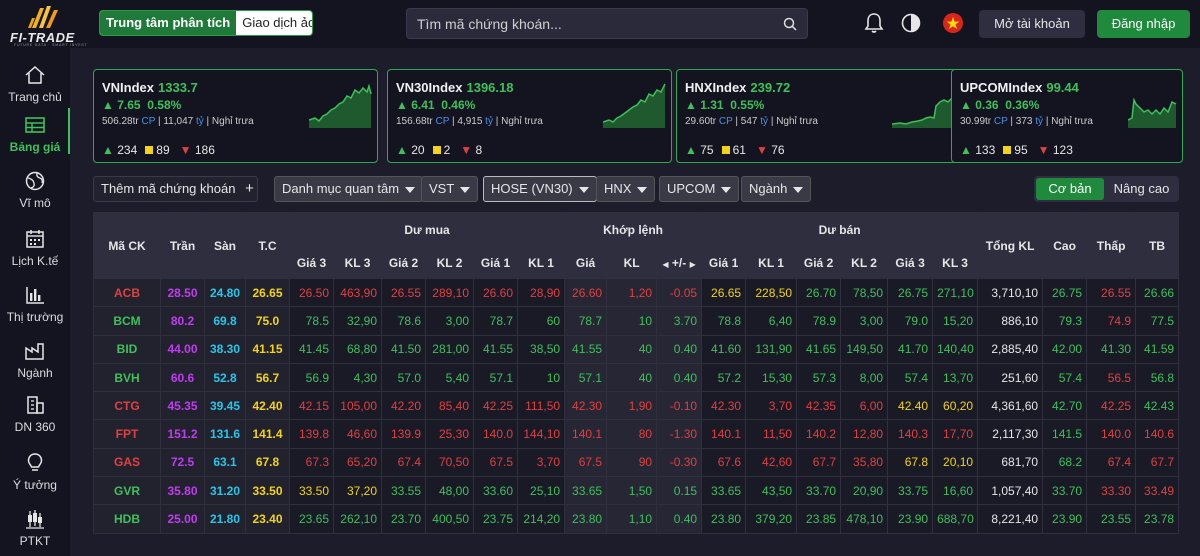 This screenshot has height=556, width=1200. Describe the element at coordinates (634, 105) in the screenshot. I see `index-sparkline` at that location.